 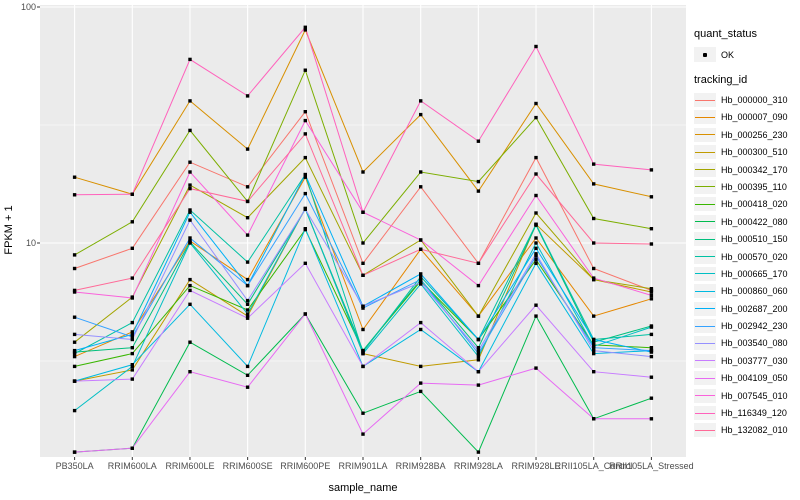 I want to click on legend-entry-label: Hb_002687_200, so click(x=754, y=308).